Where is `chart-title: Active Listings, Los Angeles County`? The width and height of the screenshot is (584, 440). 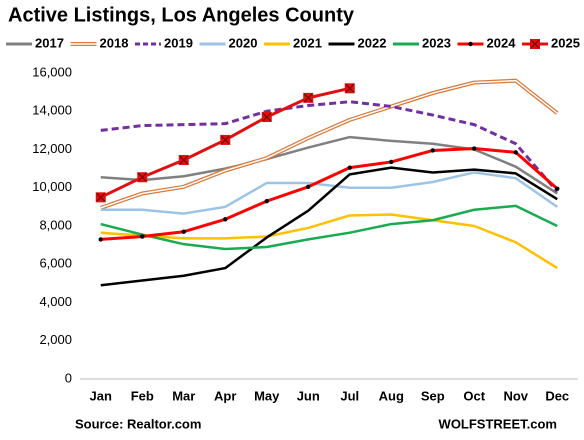 chart-title: Active Listings, Los Angeles County is located at coordinates (181, 15).